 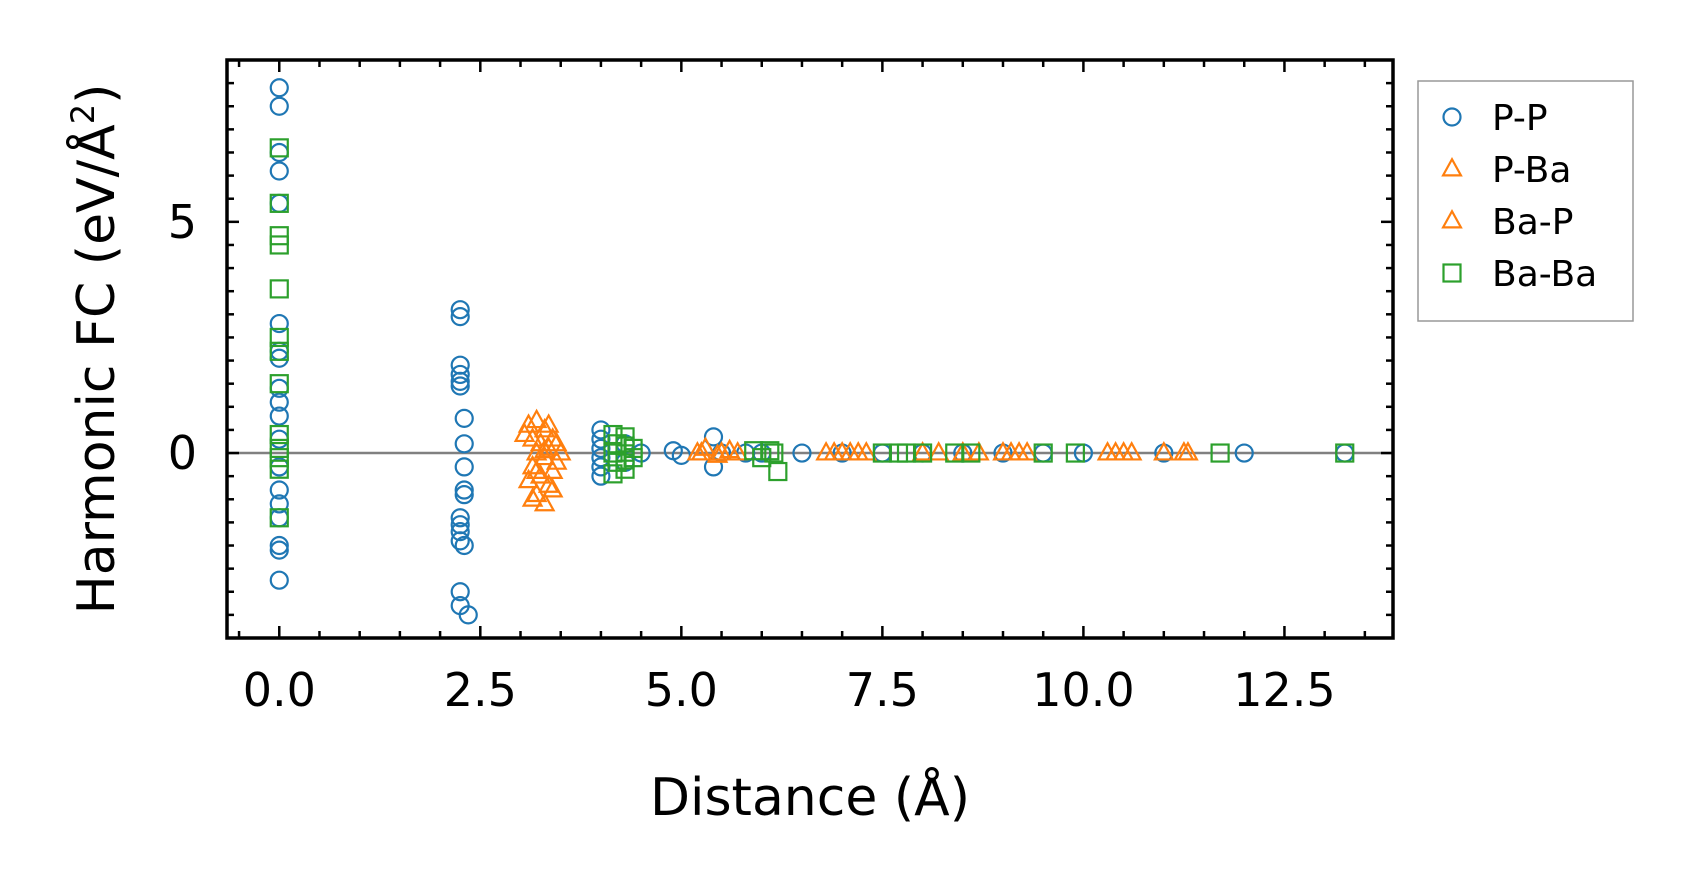 I want to click on legend-marker-ba-ba, so click(x=1452, y=273).